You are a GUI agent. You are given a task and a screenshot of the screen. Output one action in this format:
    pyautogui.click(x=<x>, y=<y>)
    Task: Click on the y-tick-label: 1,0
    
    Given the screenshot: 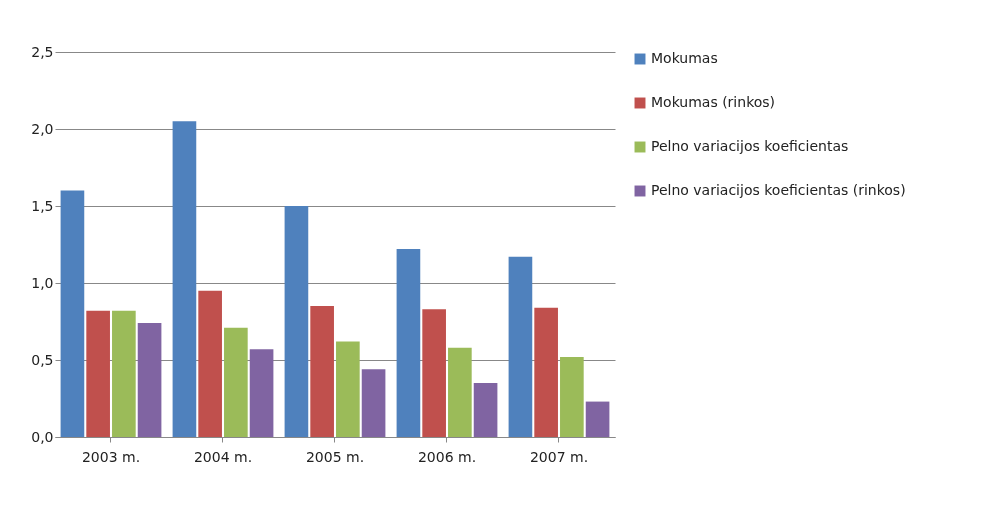 What is the action you would take?
    pyautogui.click(x=42, y=282)
    